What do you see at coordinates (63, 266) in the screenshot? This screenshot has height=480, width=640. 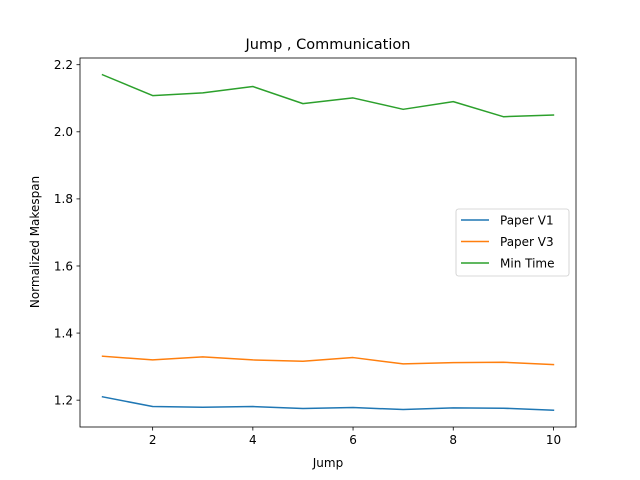 I see `y-tick-label: 1.6` at bounding box center [63, 266].